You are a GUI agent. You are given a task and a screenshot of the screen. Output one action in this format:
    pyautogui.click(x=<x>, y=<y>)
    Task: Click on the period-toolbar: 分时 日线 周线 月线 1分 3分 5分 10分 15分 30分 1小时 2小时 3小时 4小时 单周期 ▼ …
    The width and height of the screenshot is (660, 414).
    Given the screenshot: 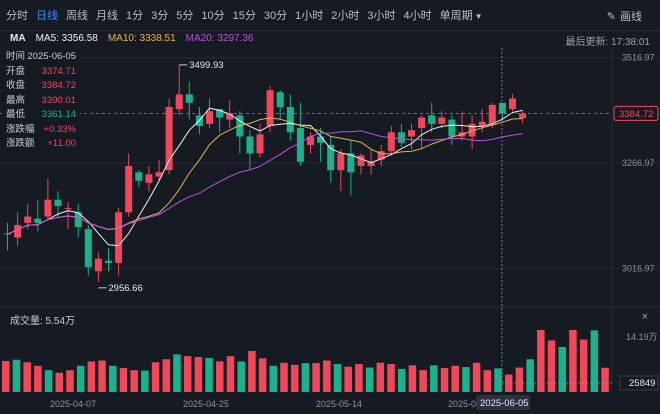 What is the action you would take?
    pyautogui.click(x=330, y=15)
    